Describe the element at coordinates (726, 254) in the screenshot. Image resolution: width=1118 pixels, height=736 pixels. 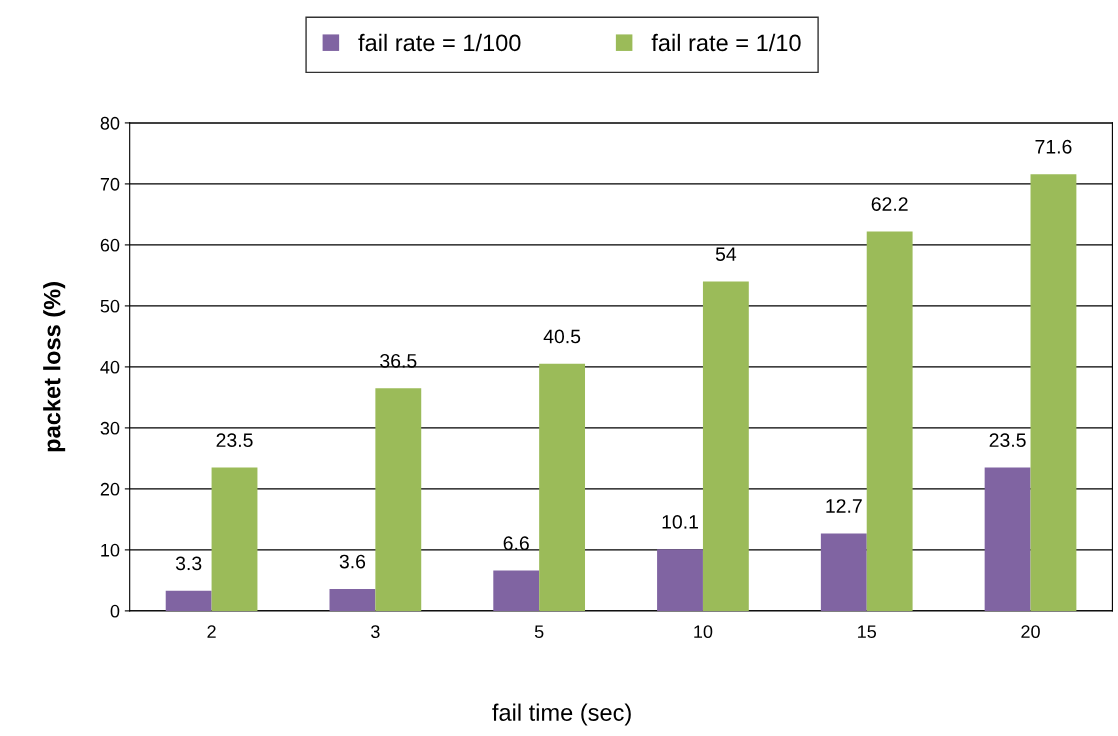
I see `data-label: 54` at that location.